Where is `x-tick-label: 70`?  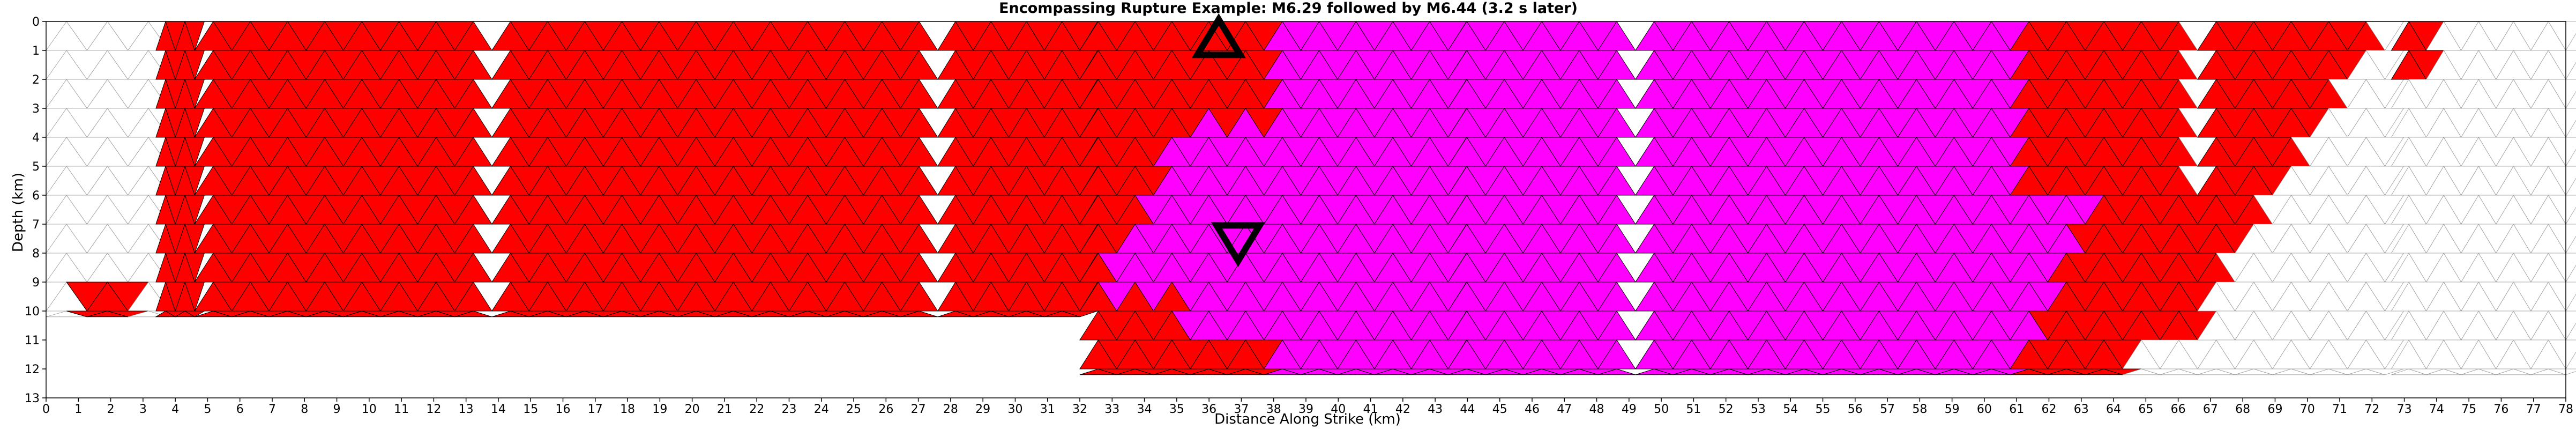 x-tick-label: 70 is located at coordinates (2307, 409).